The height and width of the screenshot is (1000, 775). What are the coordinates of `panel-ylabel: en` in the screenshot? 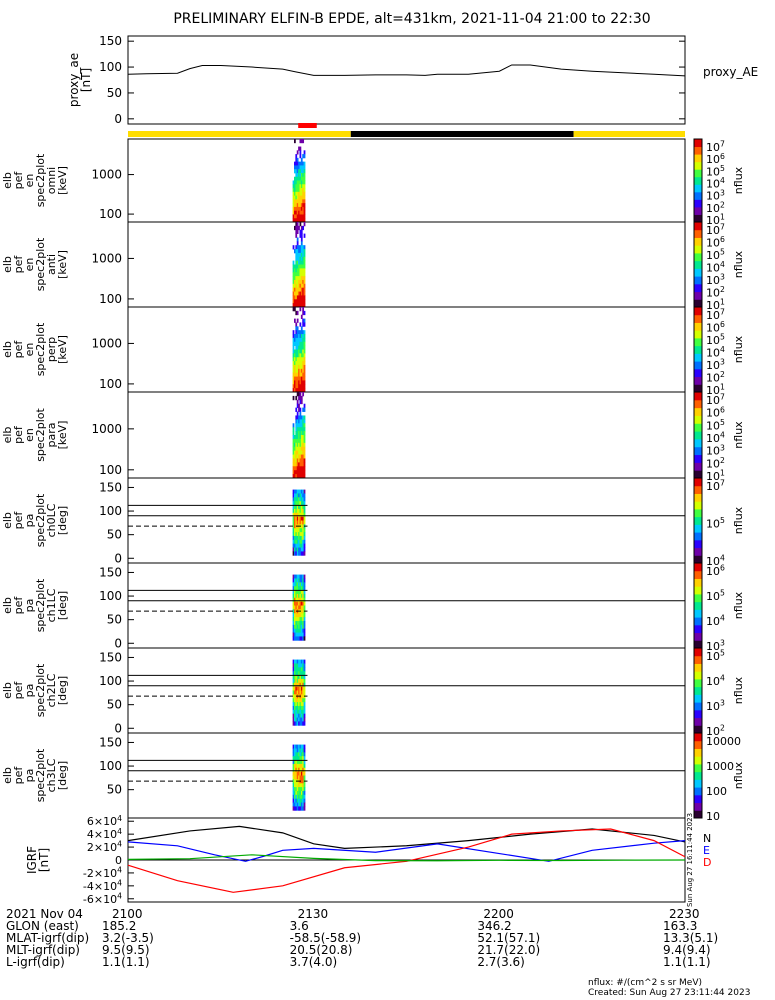 It's located at (29, 350).